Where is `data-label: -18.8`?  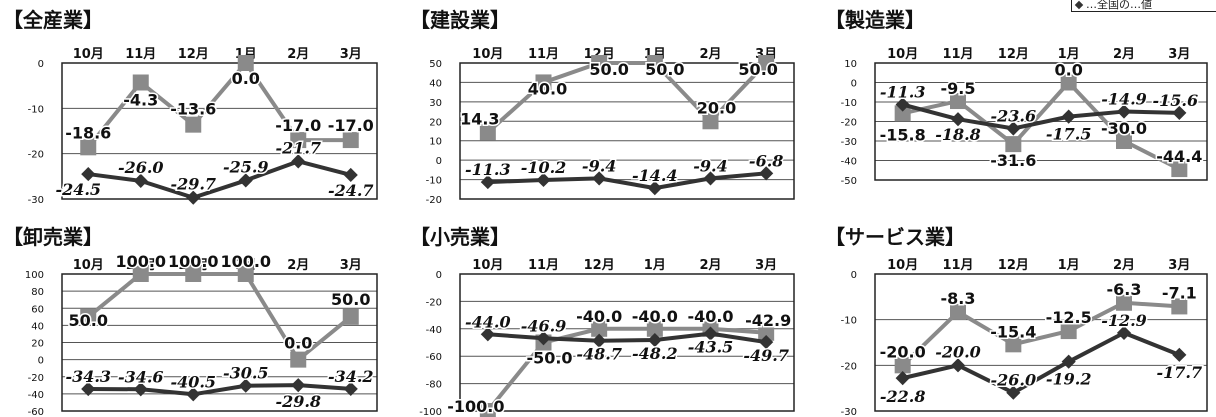
data-label: -18.8 is located at coordinates (958, 134).